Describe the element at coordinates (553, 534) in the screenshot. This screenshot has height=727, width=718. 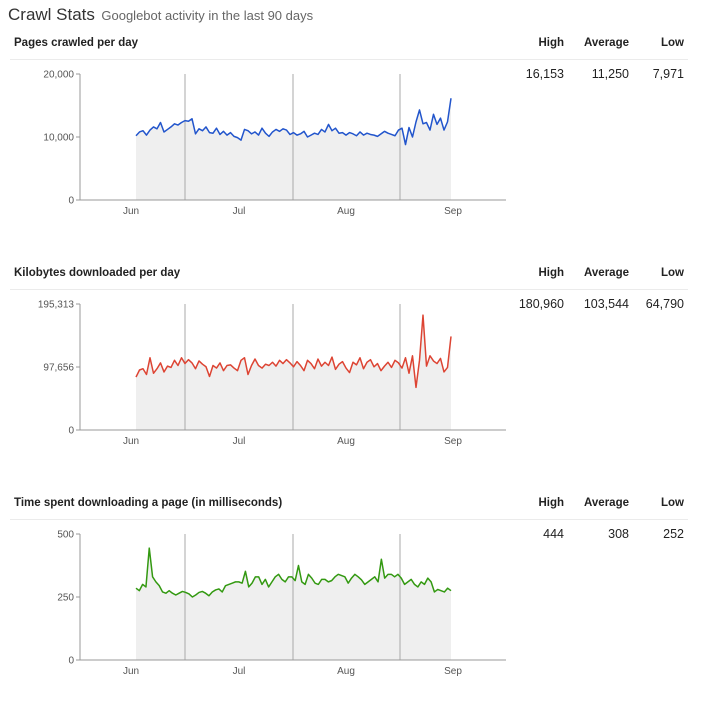
I see `stat-high-value: 444` at that location.